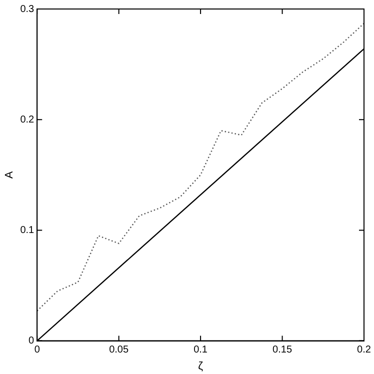 This screenshot has width=374, height=374. What do you see at coordinates (201, 350) in the screenshot?
I see `x-tick-label: 0.1` at bounding box center [201, 350].